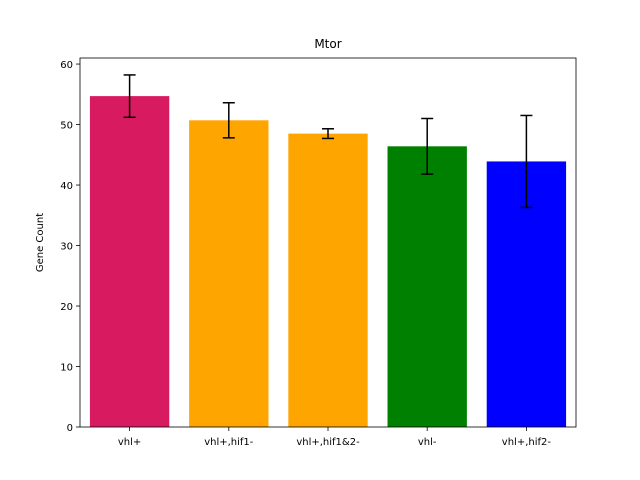 Image resolution: width=640 pixels, height=480 pixels. I want to click on x-tick-label: vhl-, so click(427, 442).